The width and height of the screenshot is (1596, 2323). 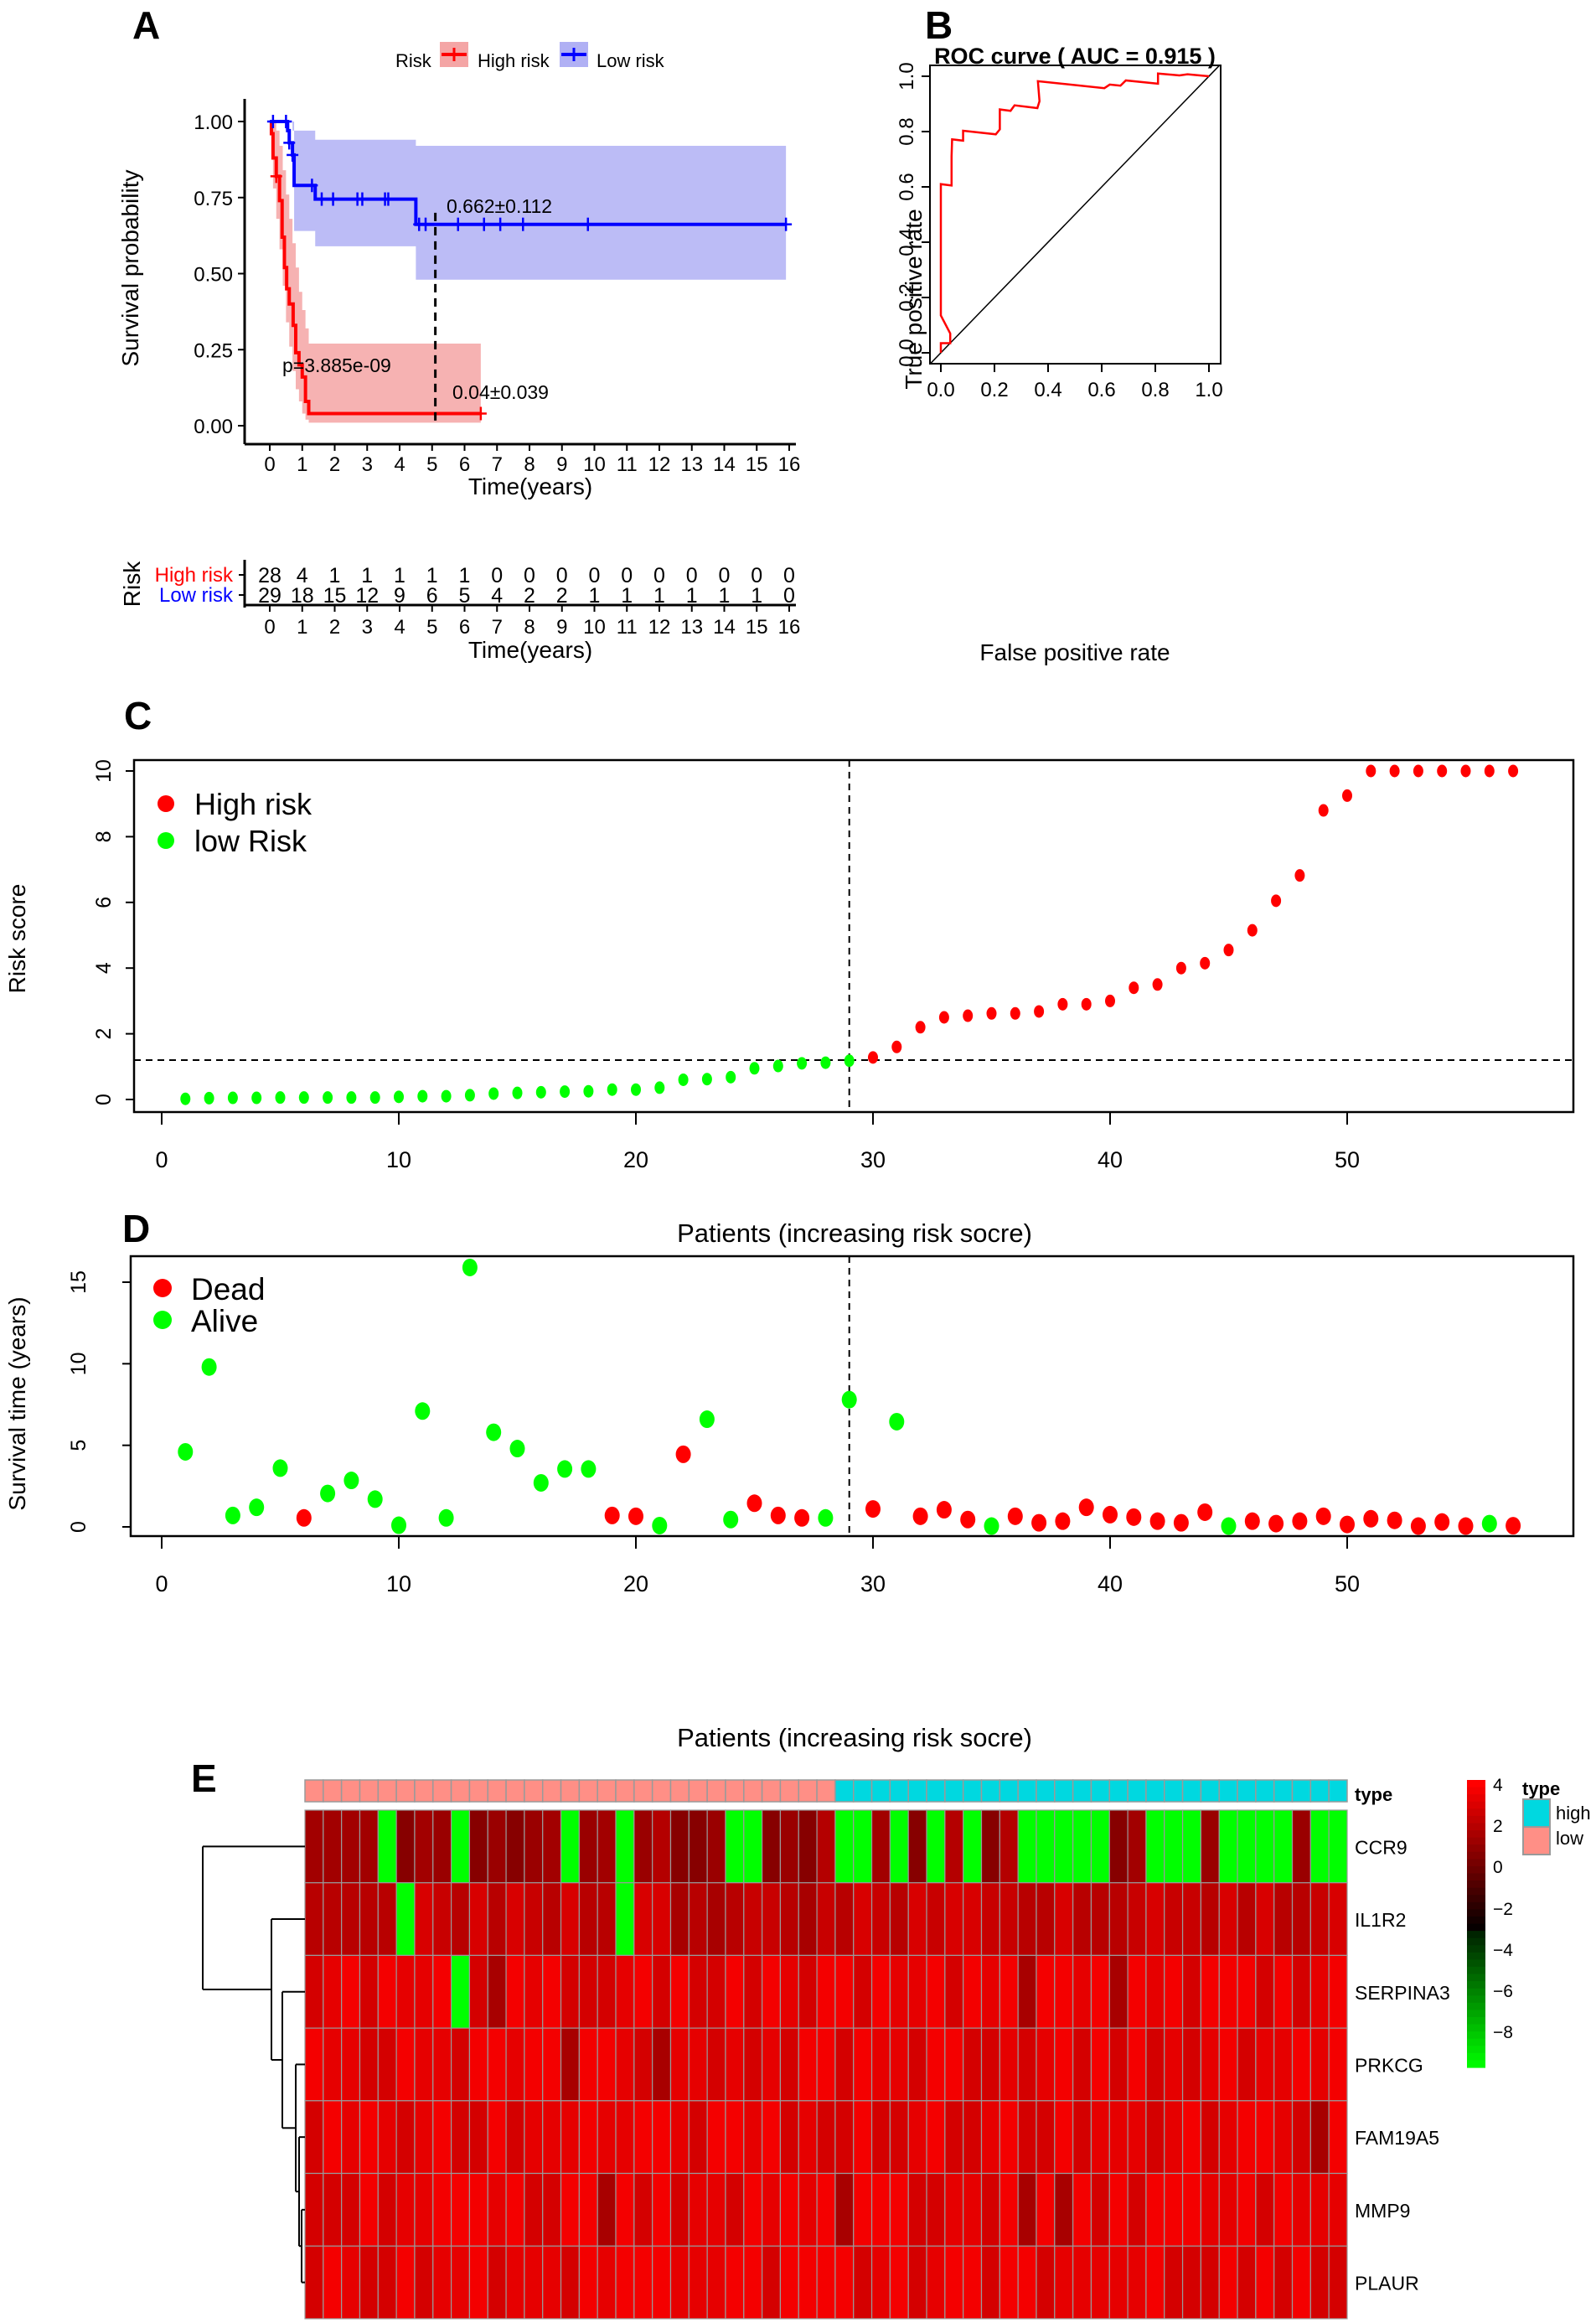 What do you see at coordinates (907, 242) in the screenshot?
I see `roc-y-tick-label: 0.4` at bounding box center [907, 242].